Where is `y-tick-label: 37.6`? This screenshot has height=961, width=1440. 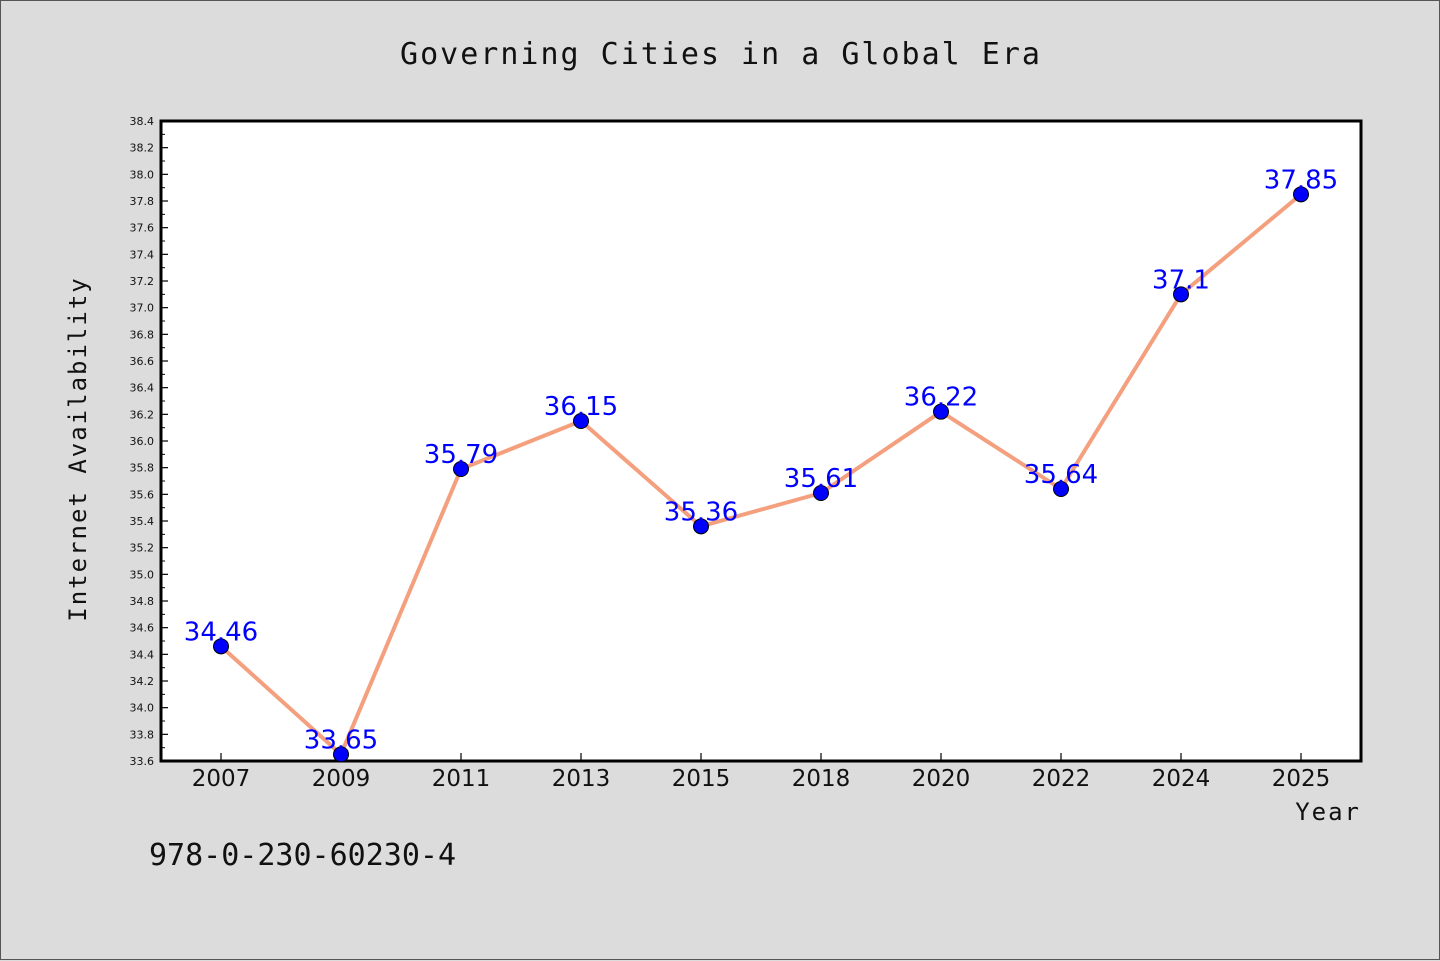 y-tick-label: 37.6 is located at coordinates (142, 228).